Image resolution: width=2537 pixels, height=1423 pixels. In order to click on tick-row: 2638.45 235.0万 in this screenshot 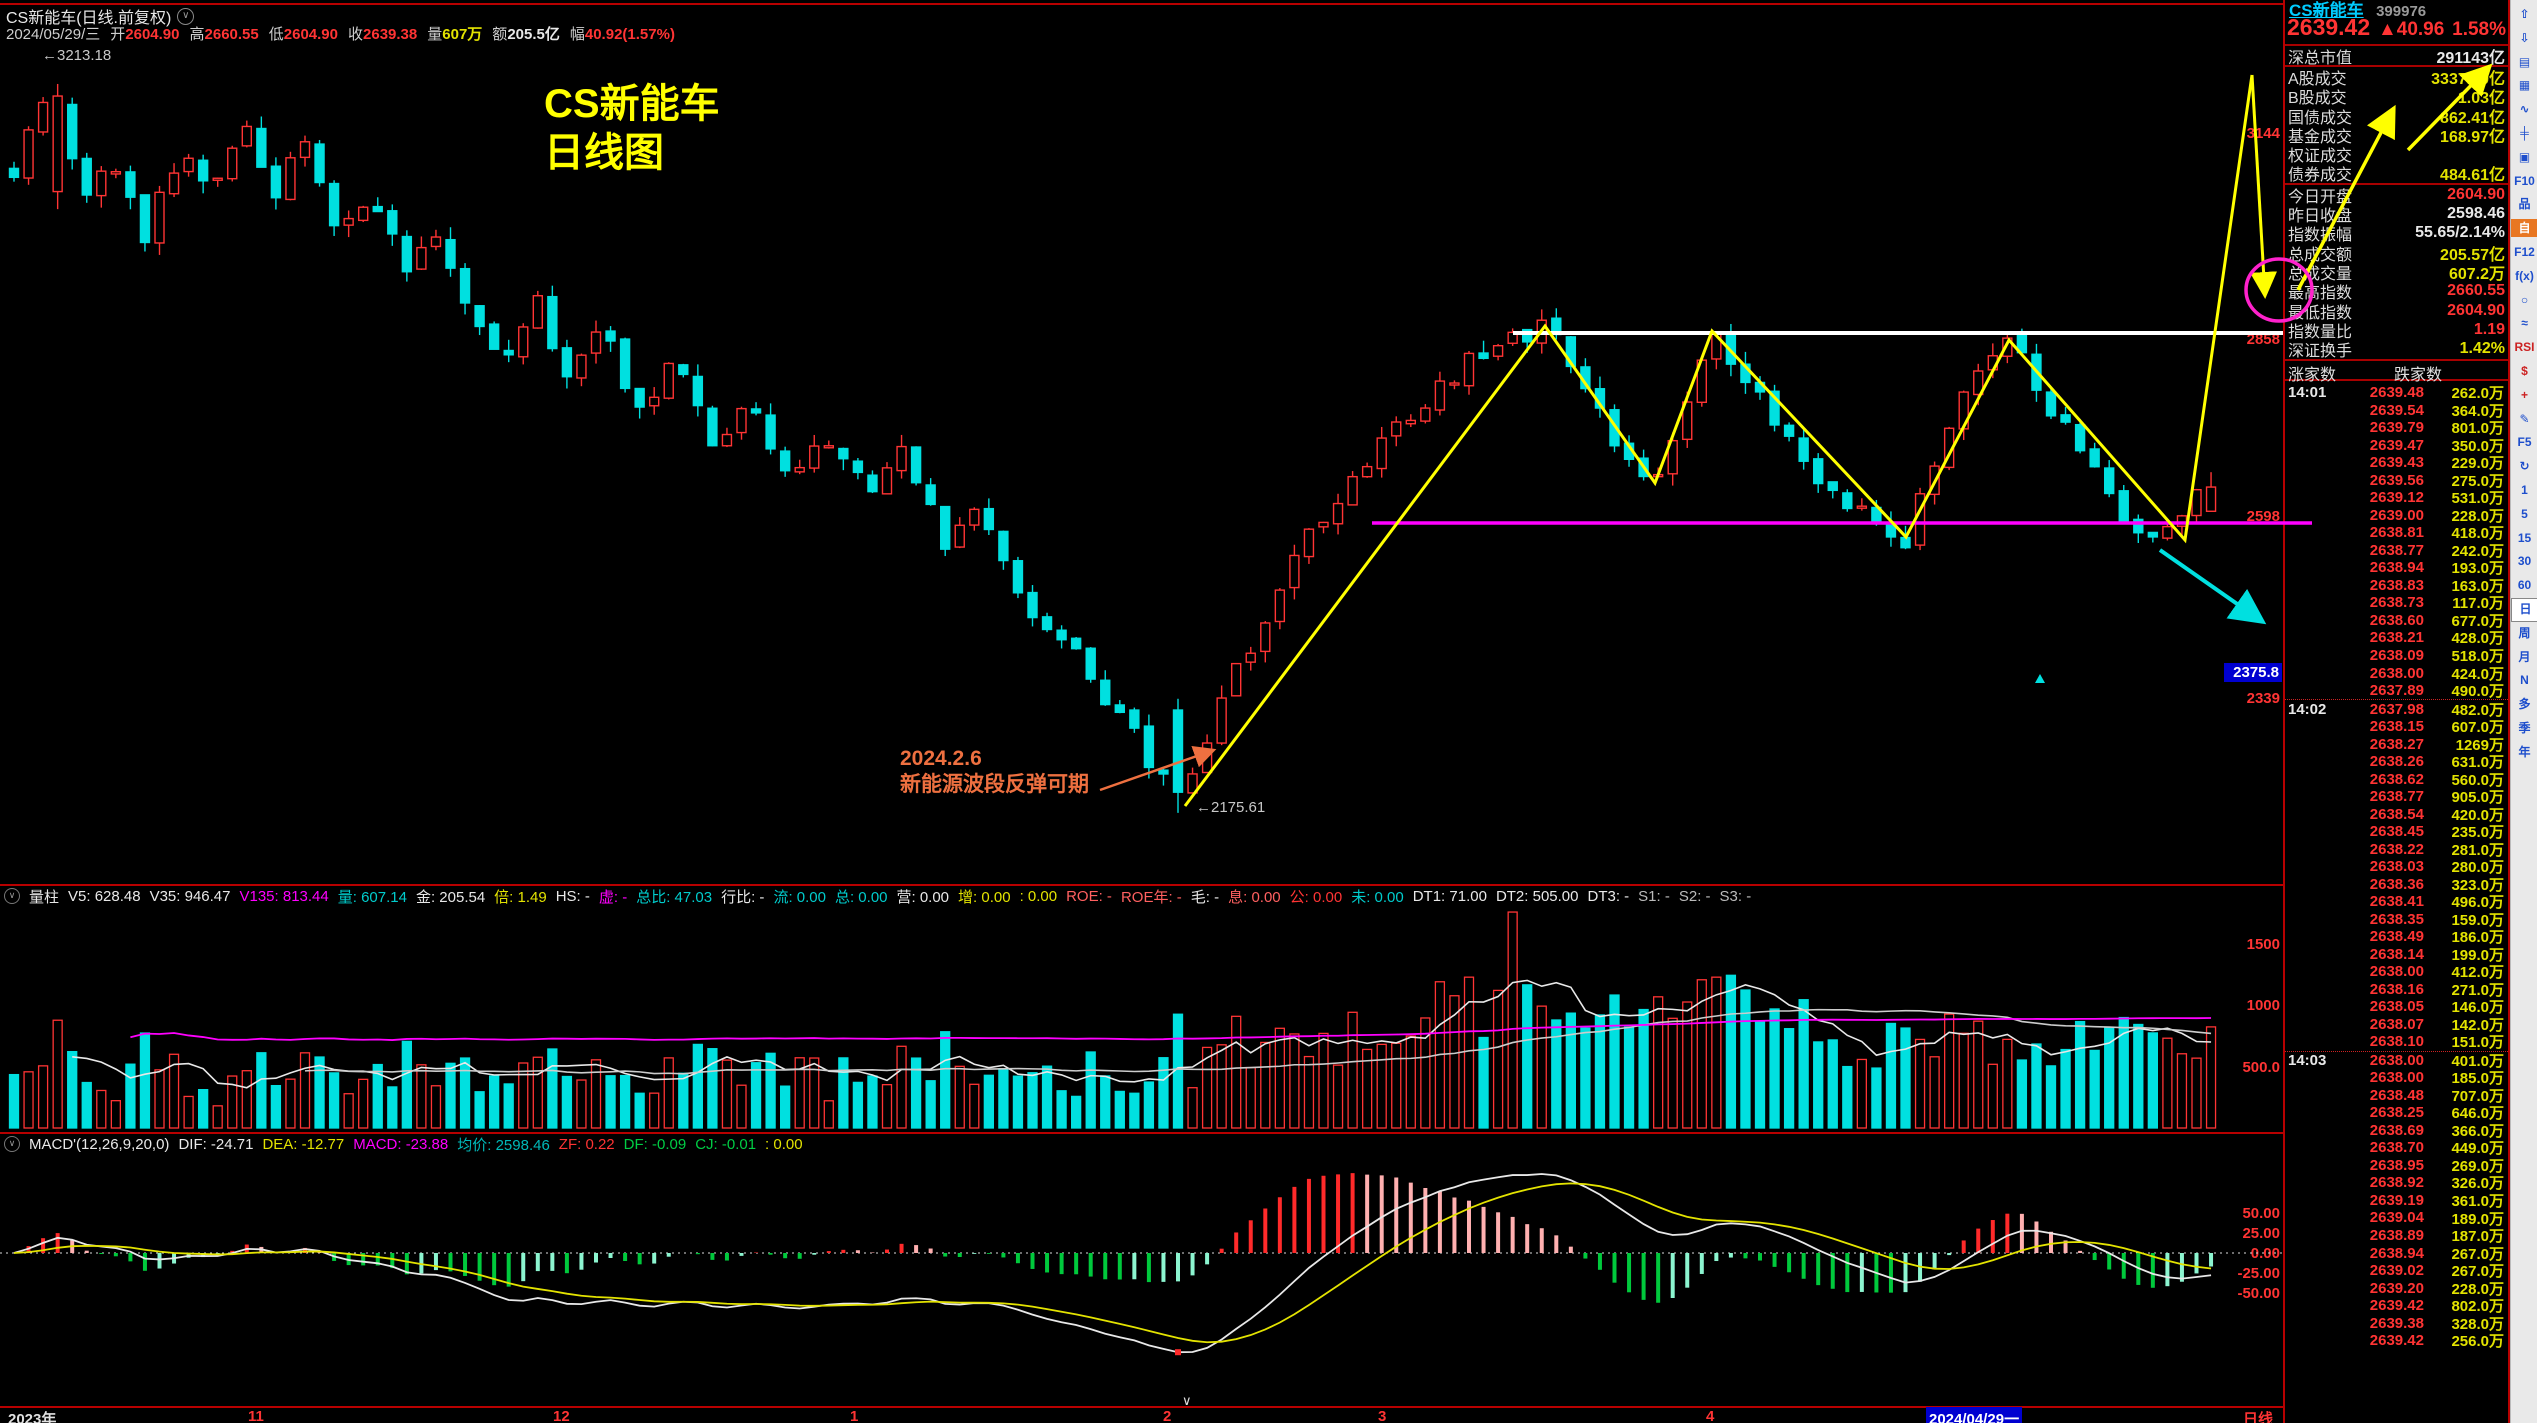, I will do `click(2396, 832)`.